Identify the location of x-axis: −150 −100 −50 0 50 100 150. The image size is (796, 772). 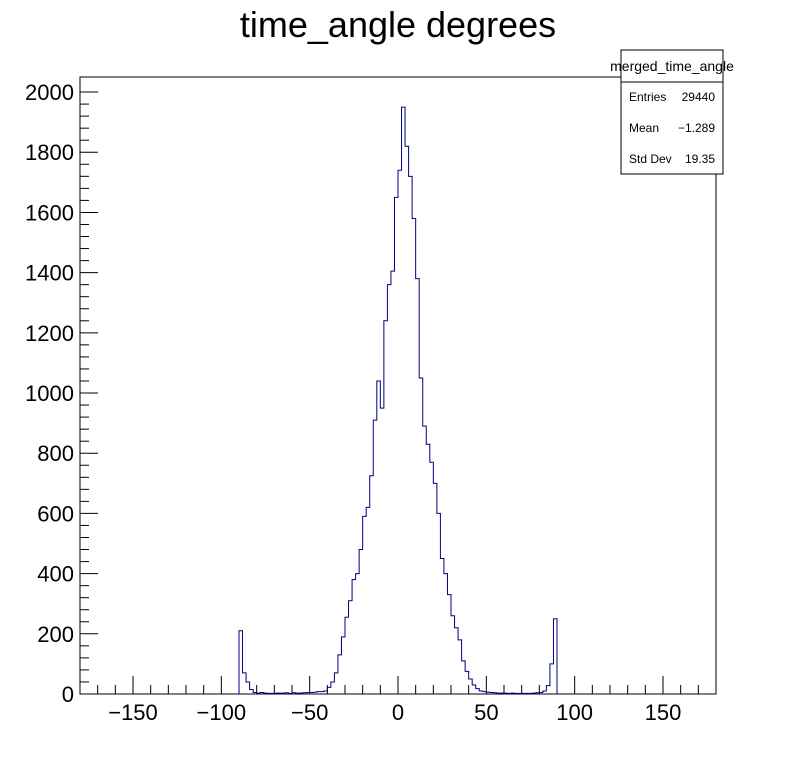
(398, 700).